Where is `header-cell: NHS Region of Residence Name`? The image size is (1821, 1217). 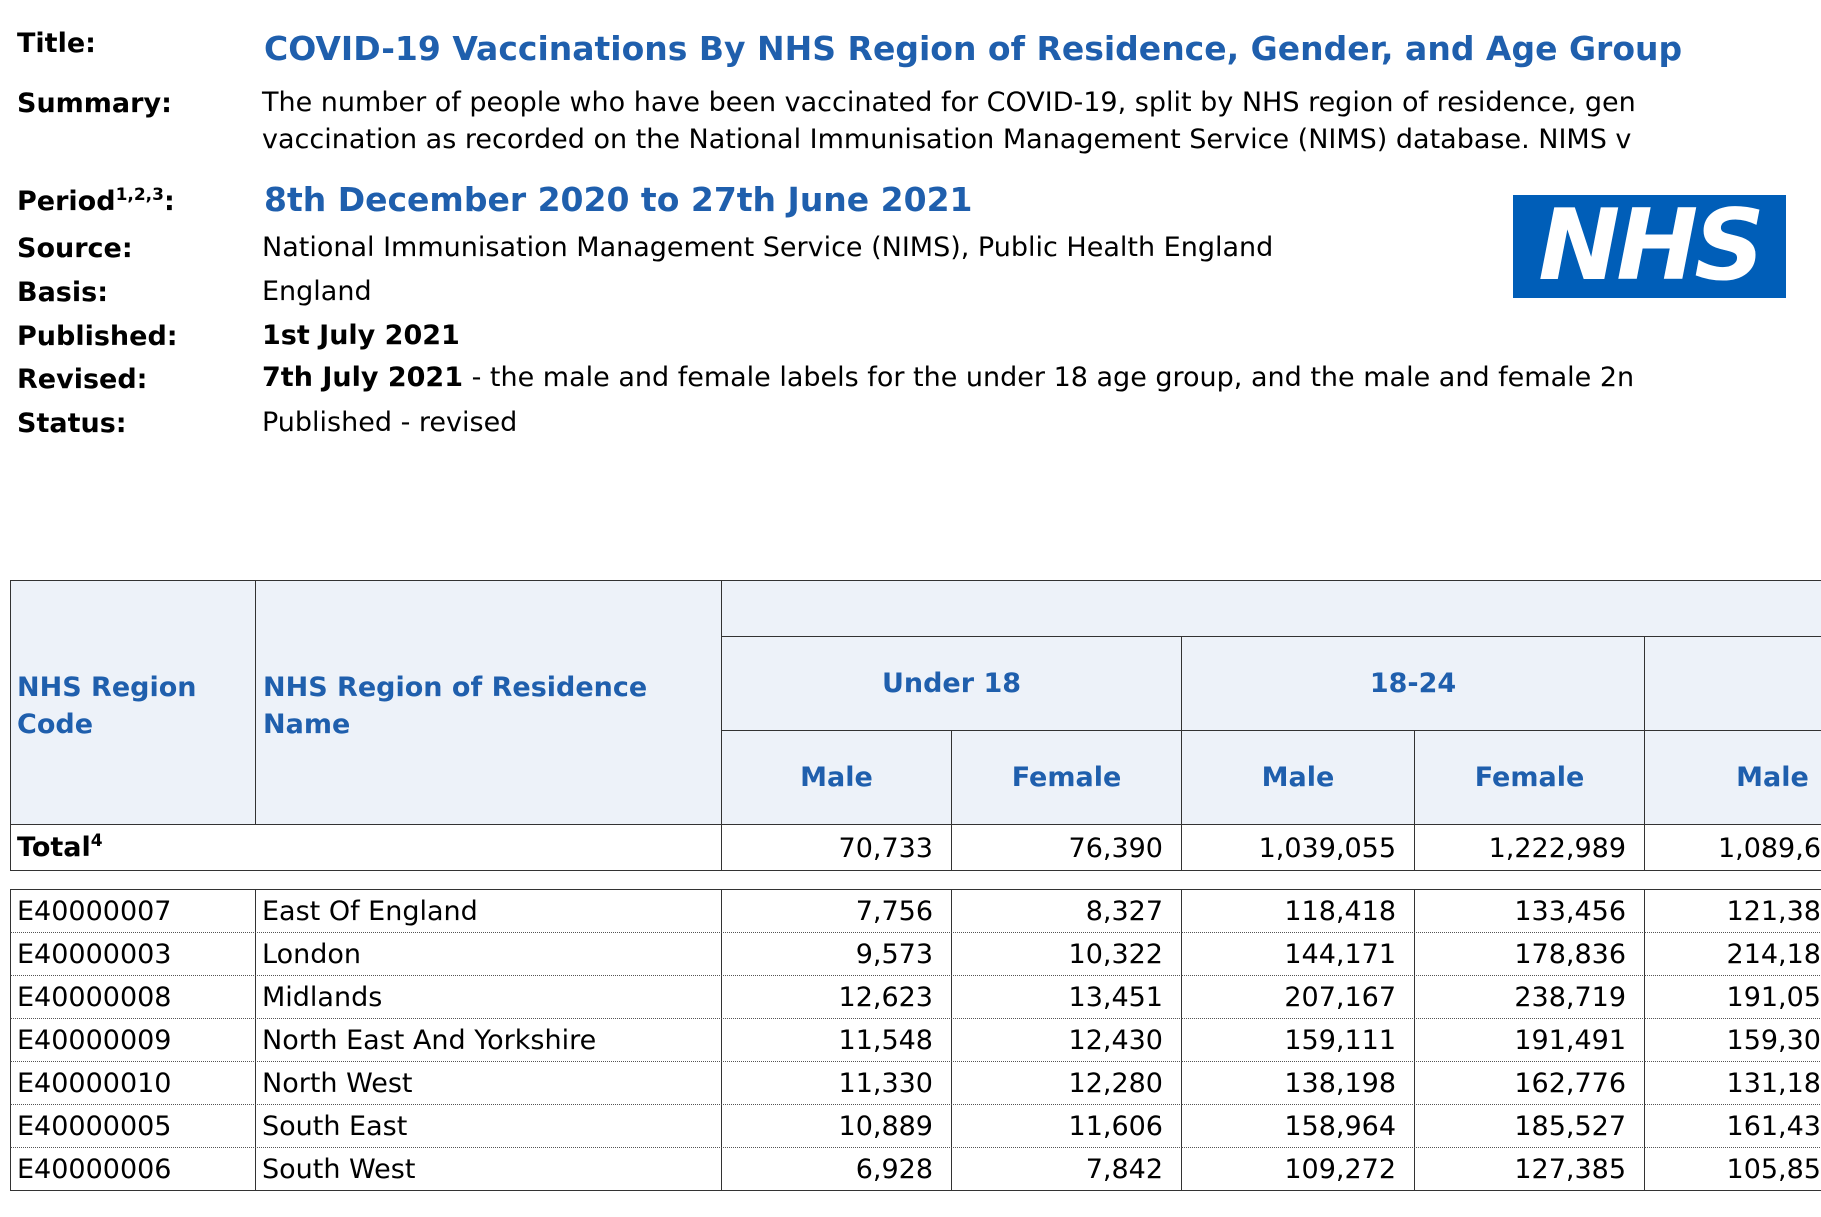
header-cell: NHS Region of Residence Name is located at coordinates (488, 702).